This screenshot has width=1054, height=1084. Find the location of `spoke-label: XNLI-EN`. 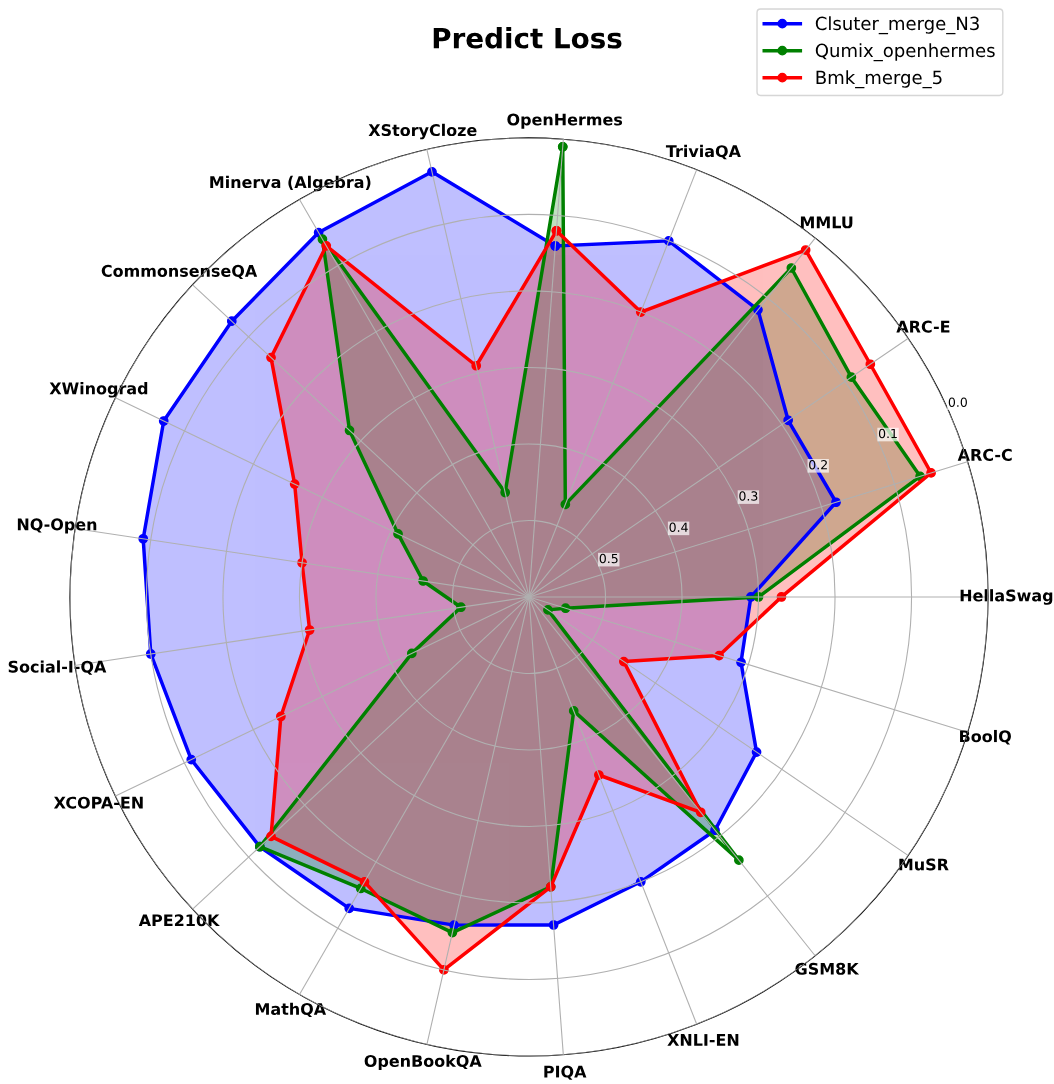

spoke-label: XNLI-EN is located at coordinates (703, 1040).